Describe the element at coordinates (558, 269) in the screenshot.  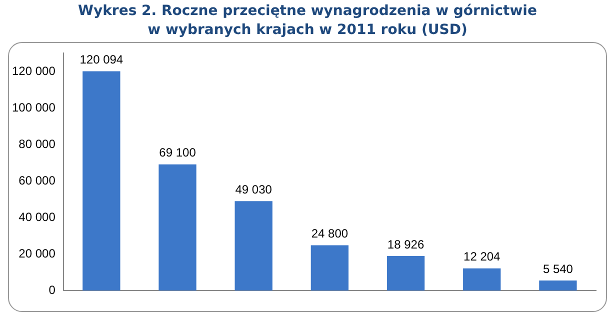
I see `data-label: 5 540` at that location.